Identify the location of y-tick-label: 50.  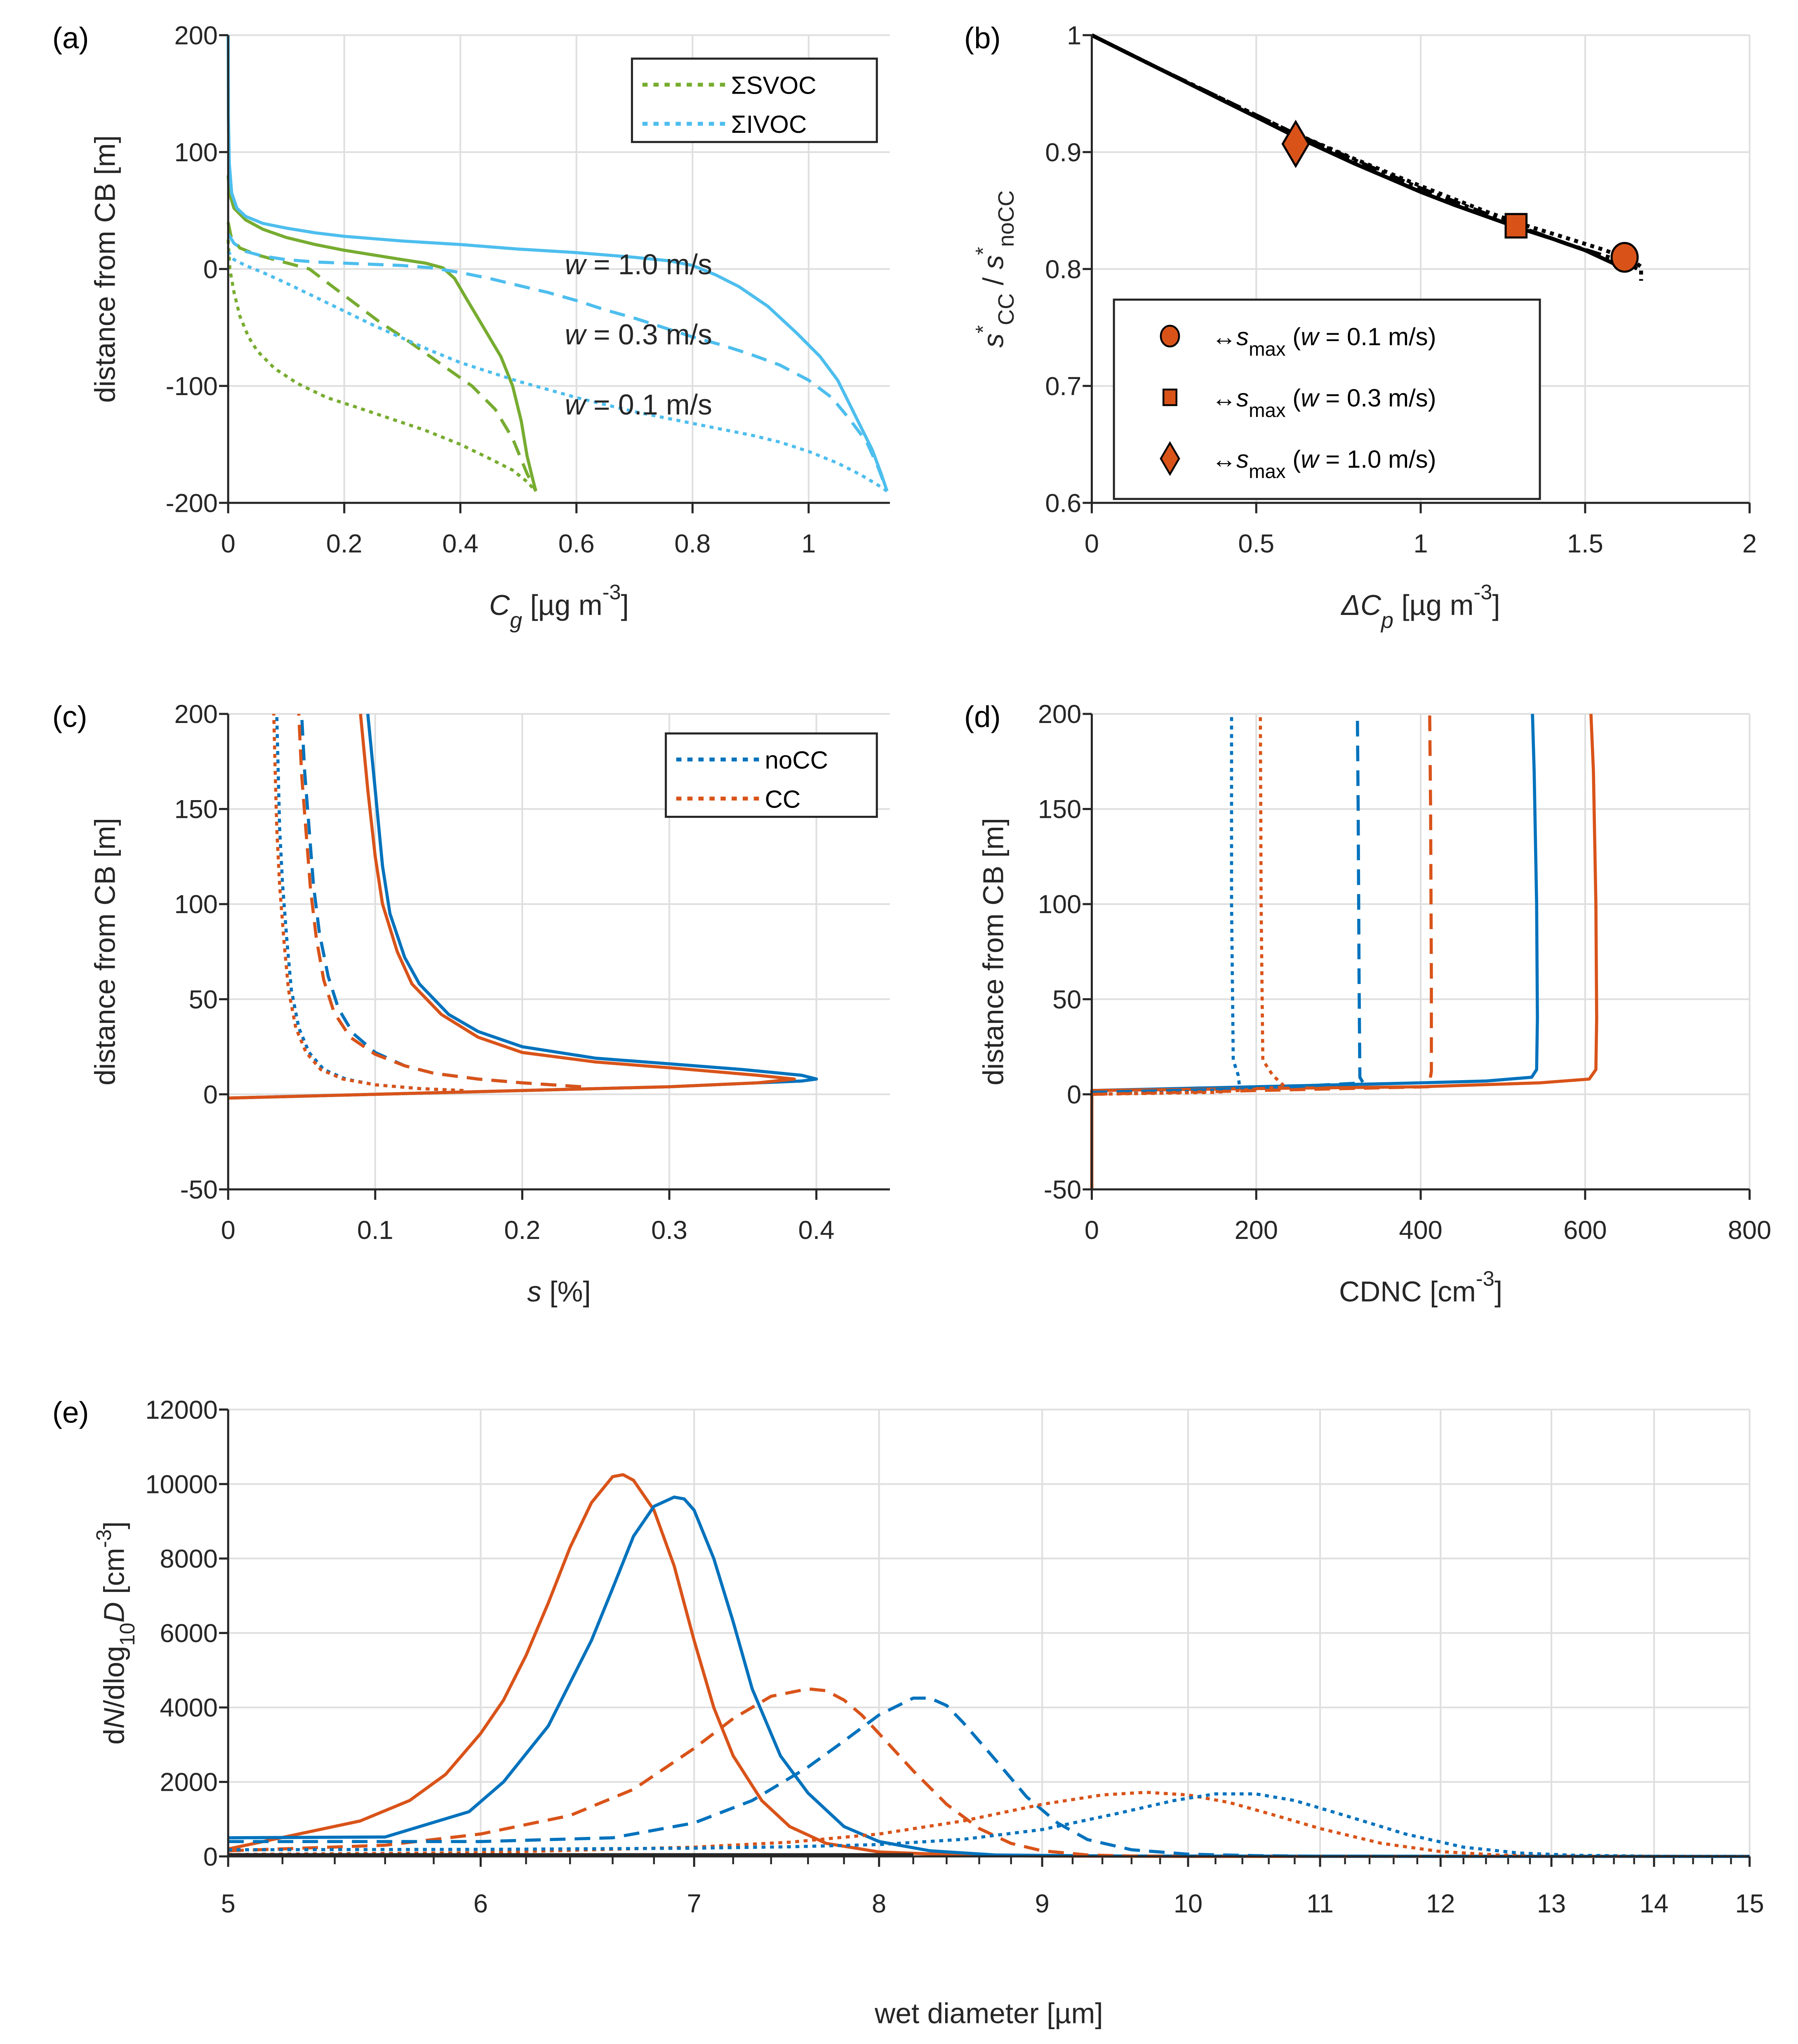
(1066, 999).